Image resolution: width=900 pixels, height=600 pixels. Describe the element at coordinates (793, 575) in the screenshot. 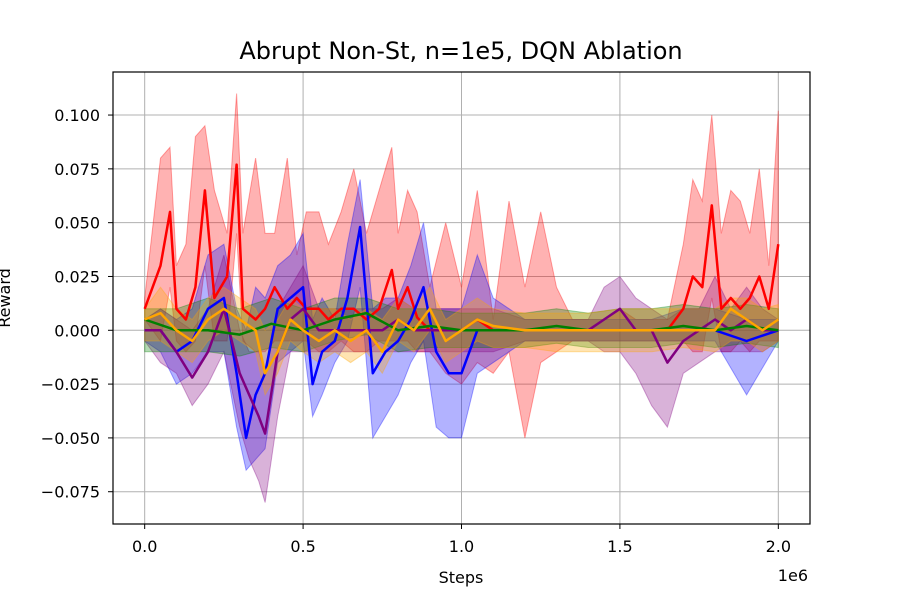

I see `x-axis-offset-label: 1e6` at that location.